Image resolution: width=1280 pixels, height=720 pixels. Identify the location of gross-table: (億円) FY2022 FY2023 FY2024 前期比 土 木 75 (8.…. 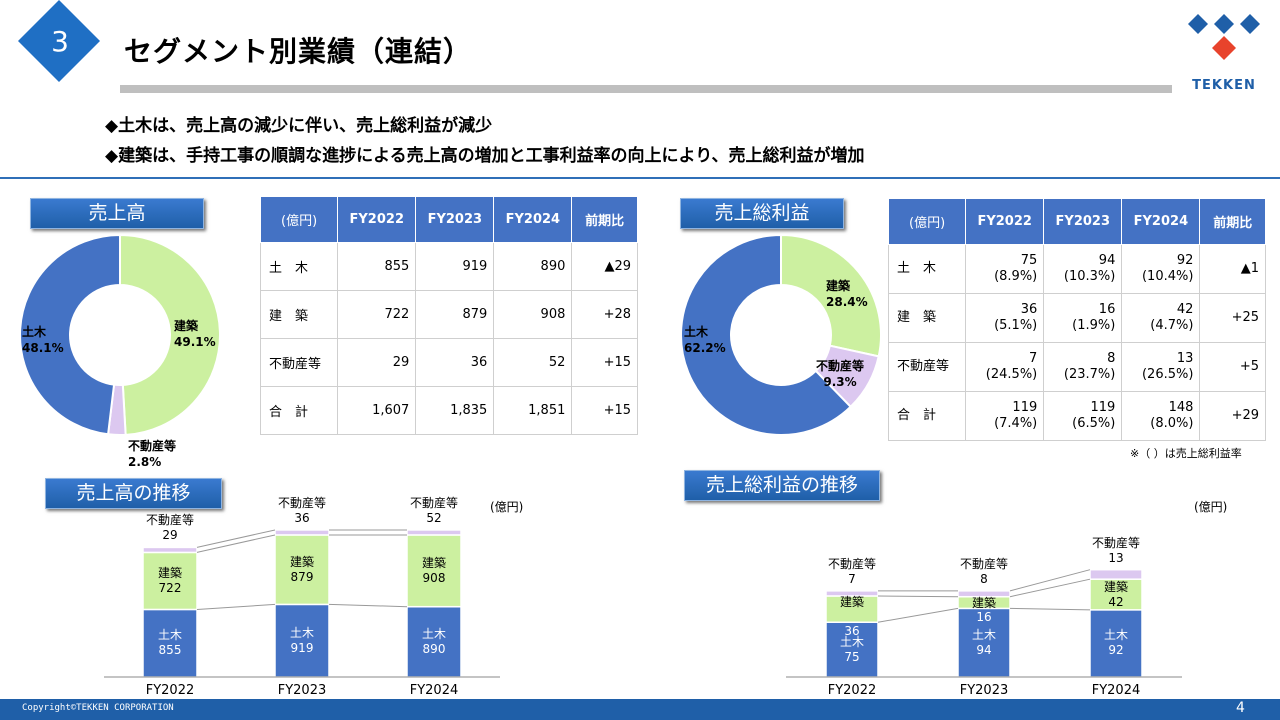
(1076, 319).